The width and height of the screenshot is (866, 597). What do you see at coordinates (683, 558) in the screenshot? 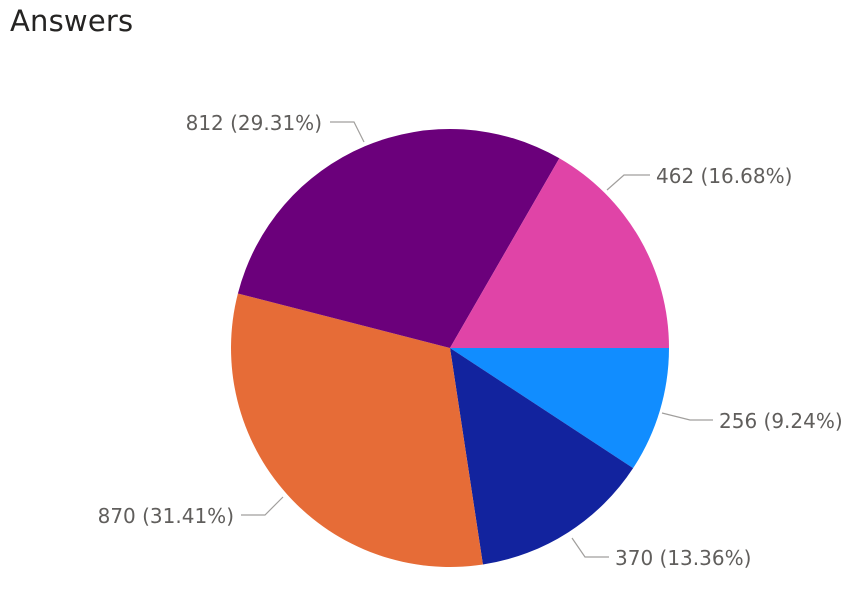
I see `data-label-1: 370 (13.36%)` at bounding box center [683, 558].